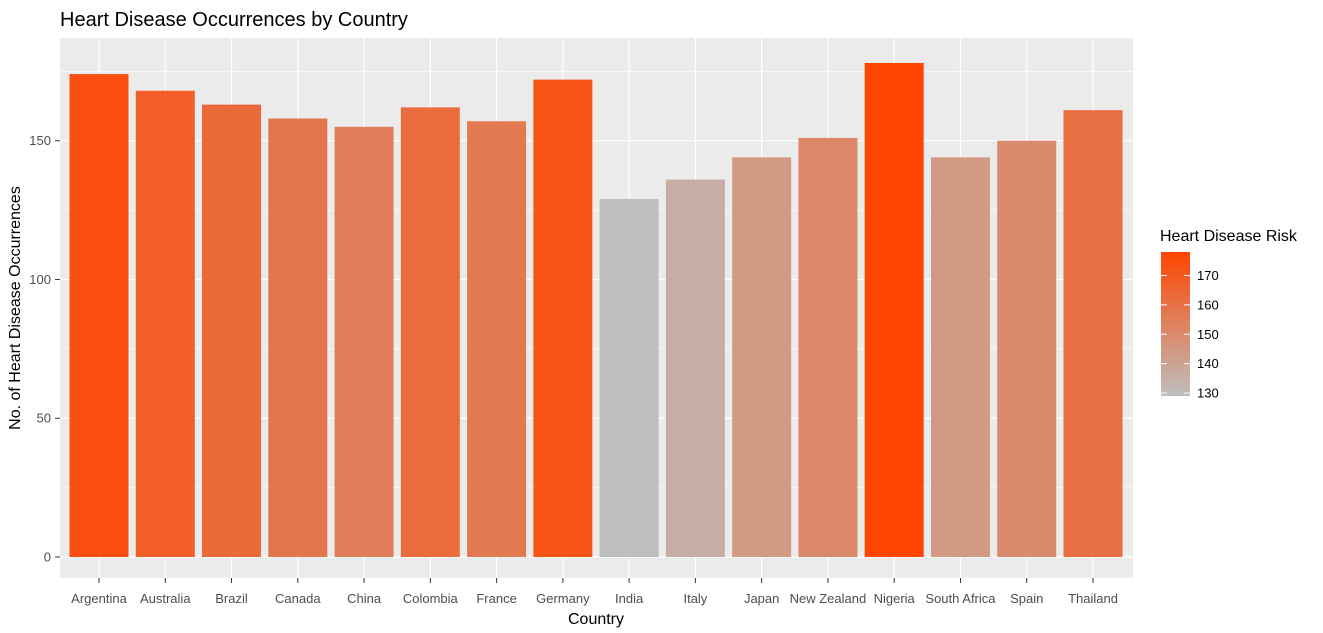 The width and height of the screenshot is (1323, 633). Describe the element at coordinates (563, 318) in the screenshot. I see `bar-germany` at that location.